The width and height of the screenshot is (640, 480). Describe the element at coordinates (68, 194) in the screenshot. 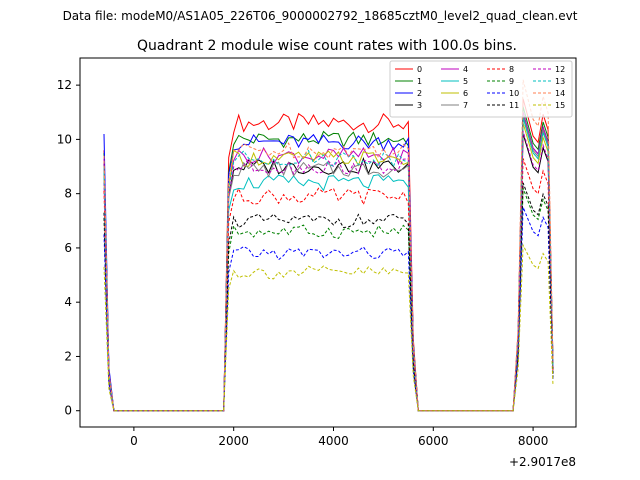

I see `y-tick-label: 8` at that location.